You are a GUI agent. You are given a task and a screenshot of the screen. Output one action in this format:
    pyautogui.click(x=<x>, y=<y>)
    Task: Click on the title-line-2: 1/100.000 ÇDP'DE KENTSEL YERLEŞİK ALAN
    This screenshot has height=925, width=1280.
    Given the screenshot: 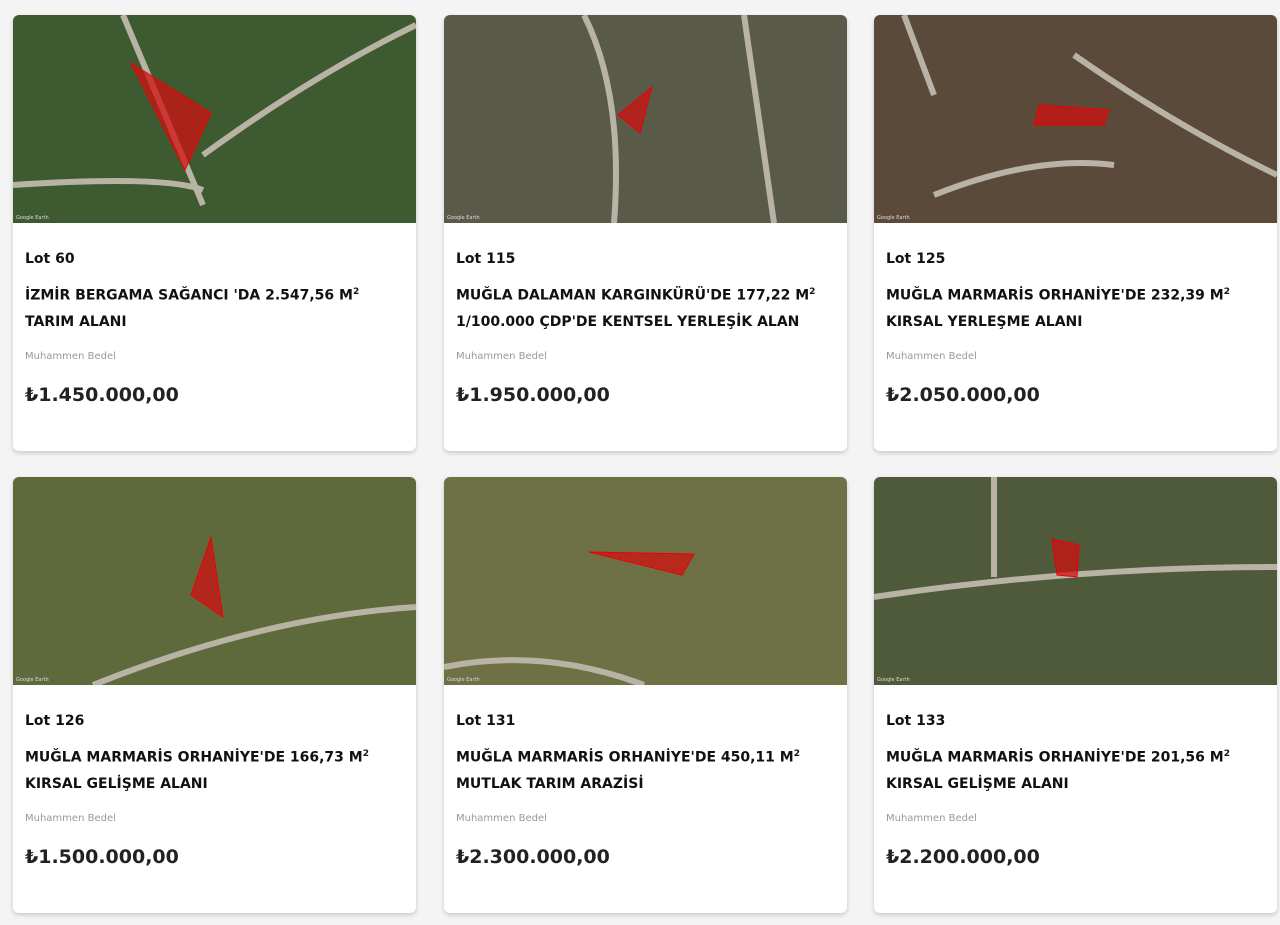 What is the action you would take?
    pyautogui.click(x=628, y=321)
    